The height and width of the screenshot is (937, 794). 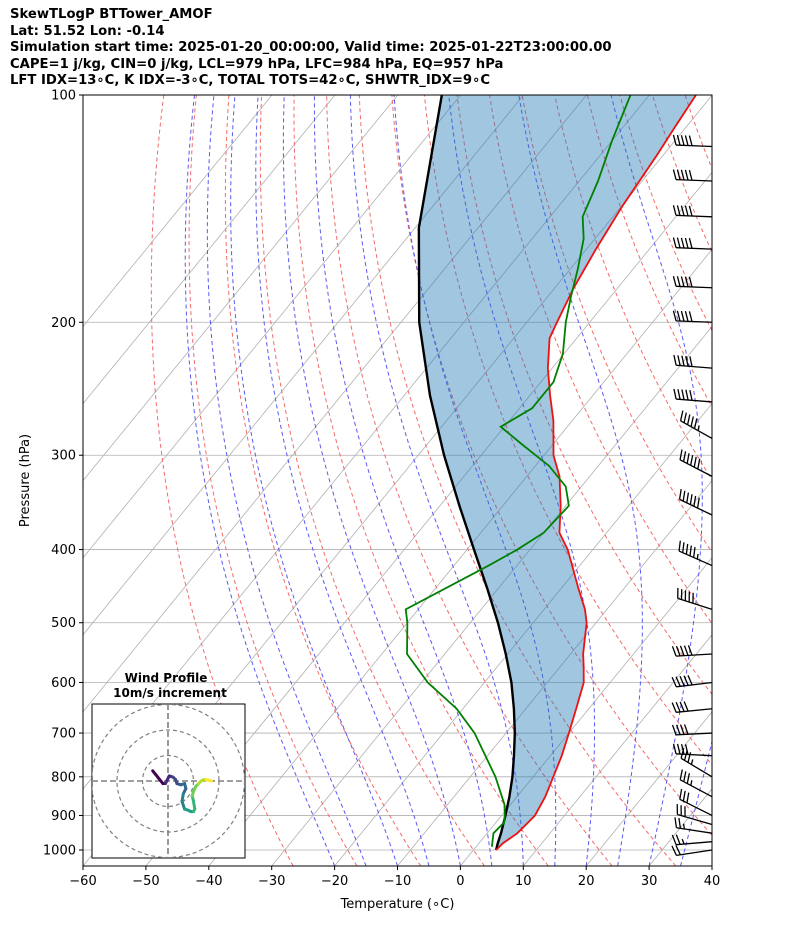 What do you see at coordinates (166, 678) in the screenshot?
I see `hodograph-title: Wind Profile` at bounding box center [166, 678].